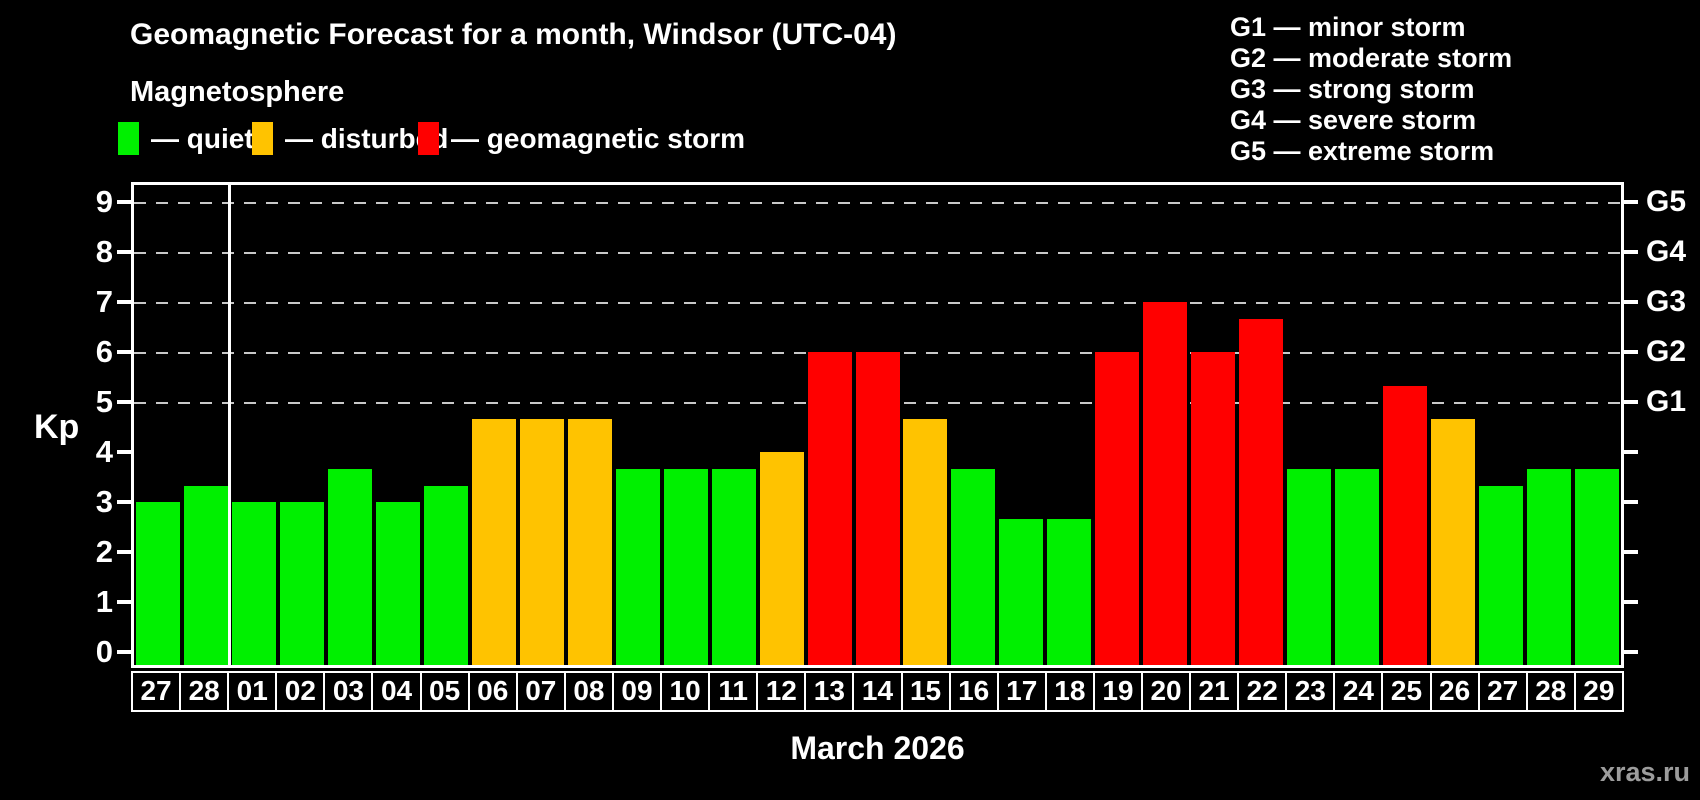 This screenshot has height=800, width=1700. What do you see at coordinates (104, 651) in the screenshot?
I see `kp-tick-label-0: 0` at bounding box center [104, 651].